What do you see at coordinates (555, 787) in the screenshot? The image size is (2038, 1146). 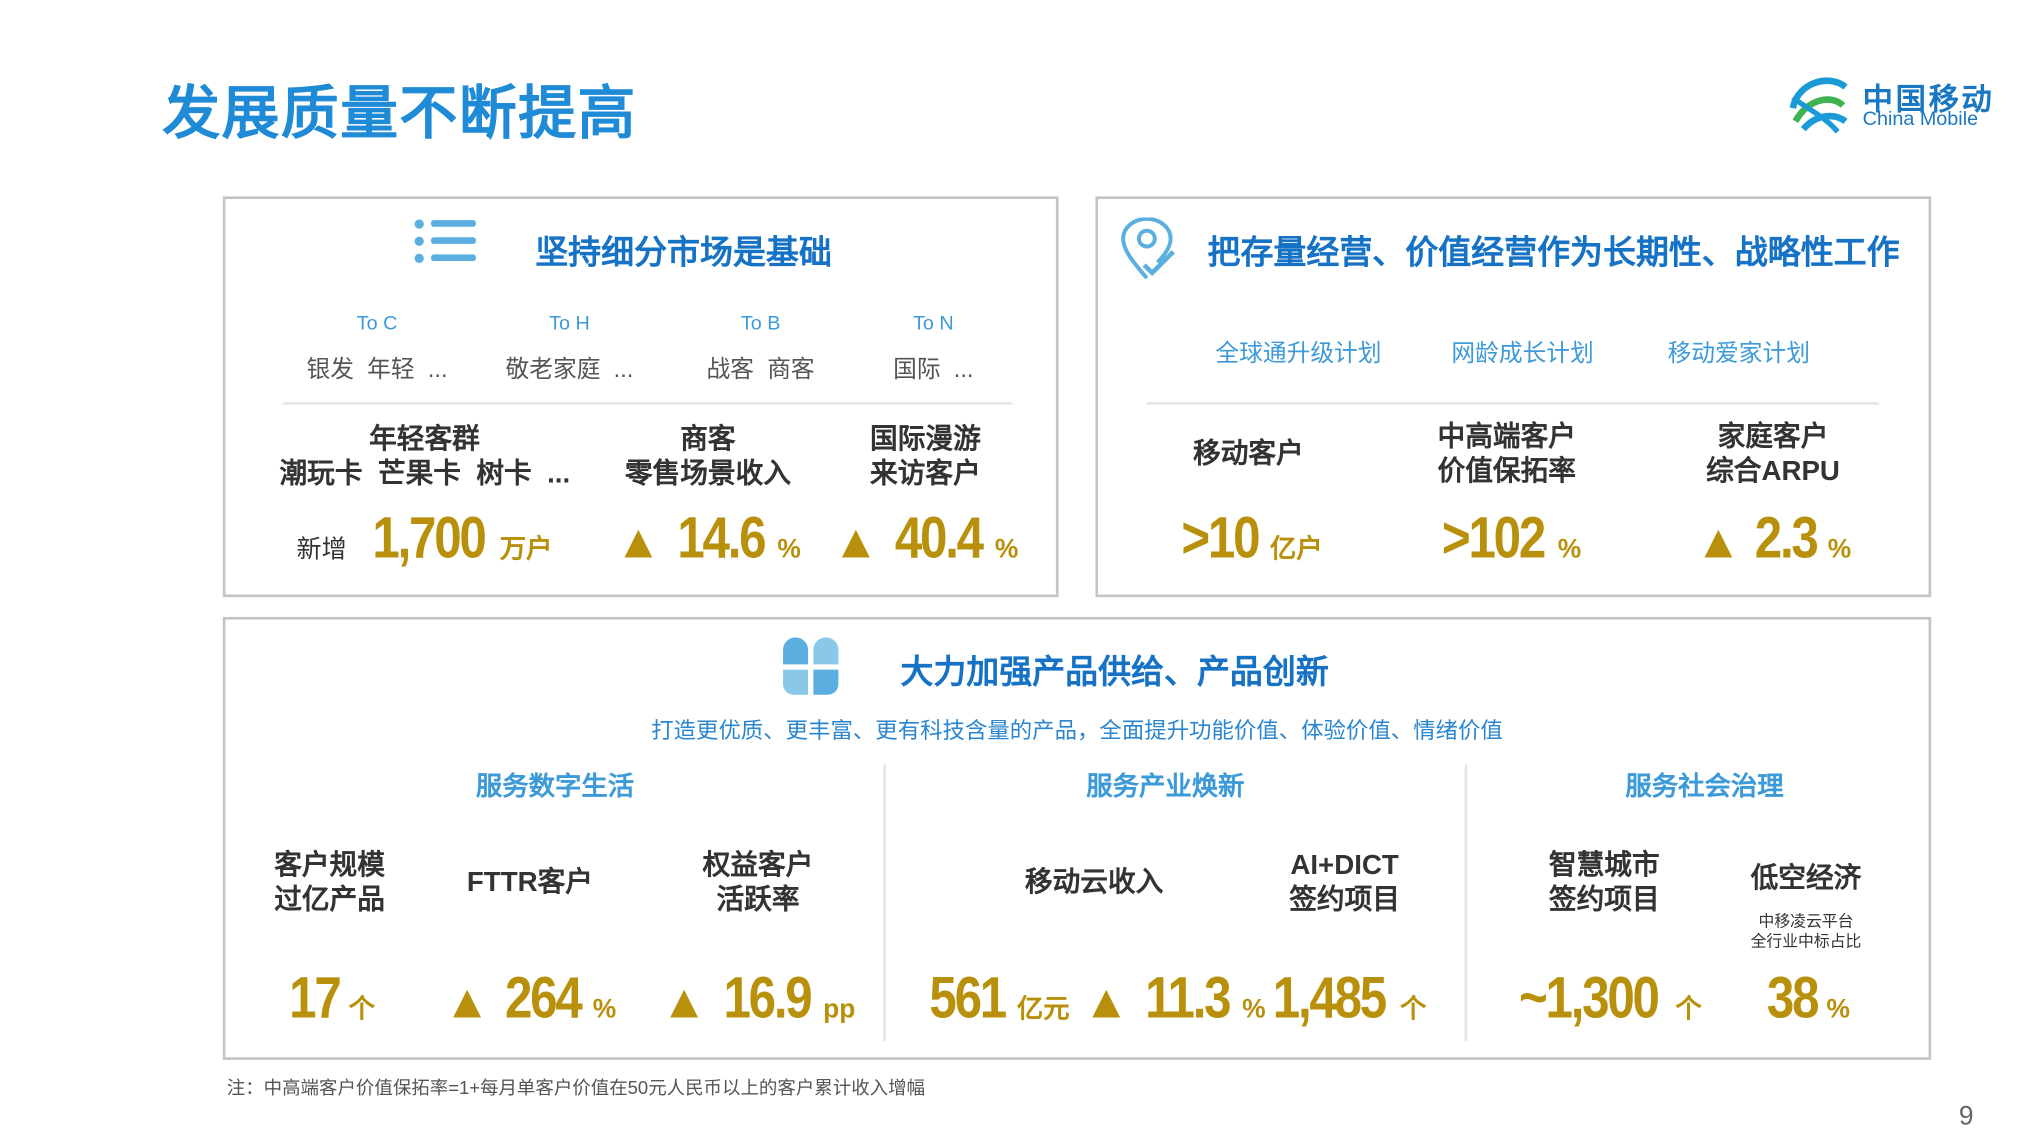 I see `group-title: 服务数字生活` at bounding box center [555, 787].